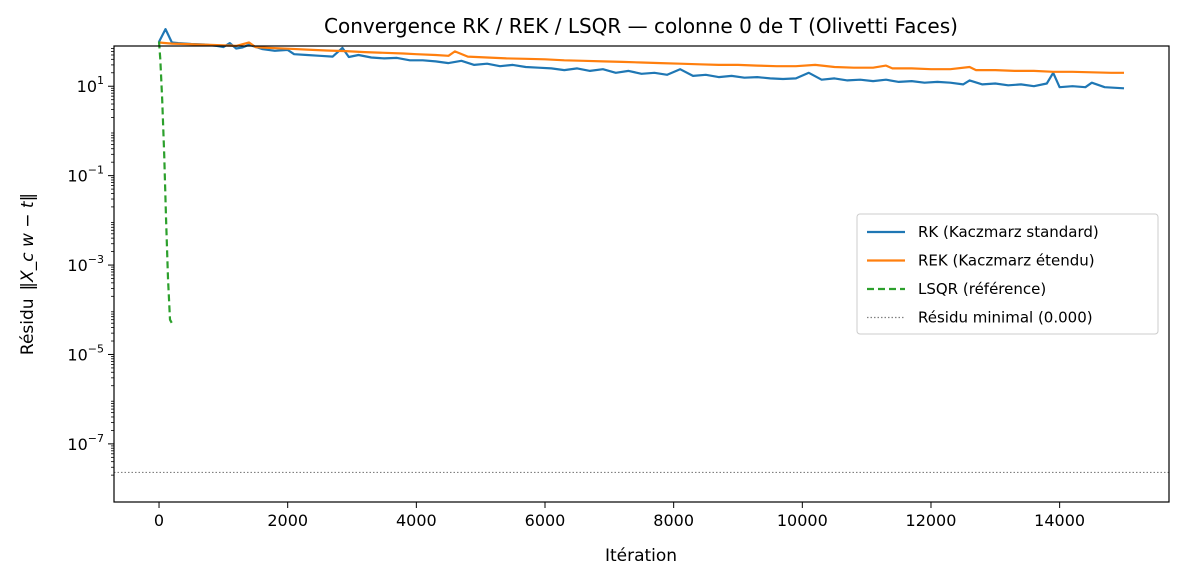 This screenshot has width=1182, height=581. What do you see at coordinates (85, 175) in the screenshot?
I see `y-tick-label: 10⁻¹` at bounding box center [85, 175].